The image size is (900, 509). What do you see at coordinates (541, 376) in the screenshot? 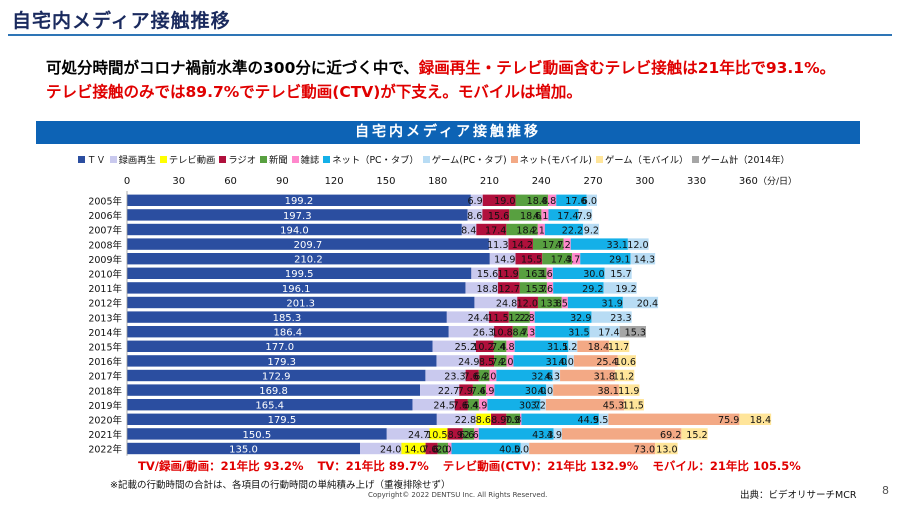
I see `data-label: 32.6` at bounding box center [541, 376].